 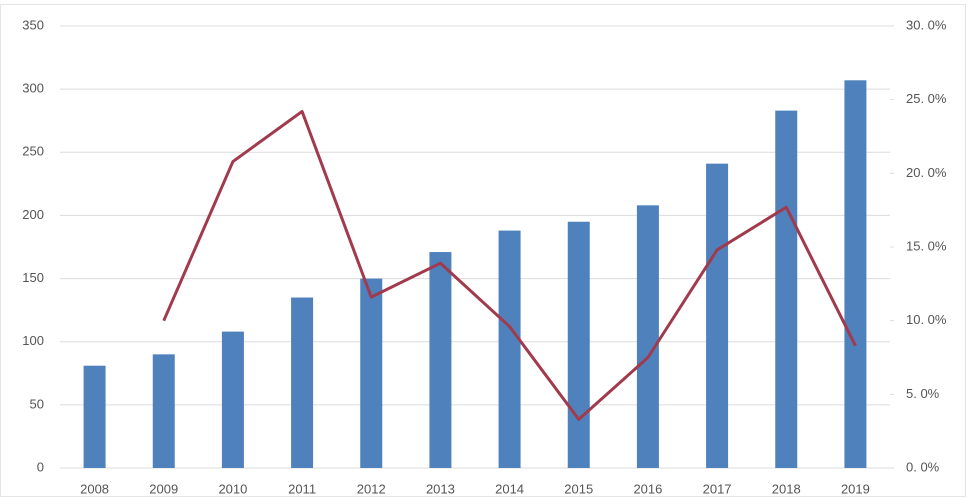 I want to click on y-tick-label: 300, so click(x=33, y=88).